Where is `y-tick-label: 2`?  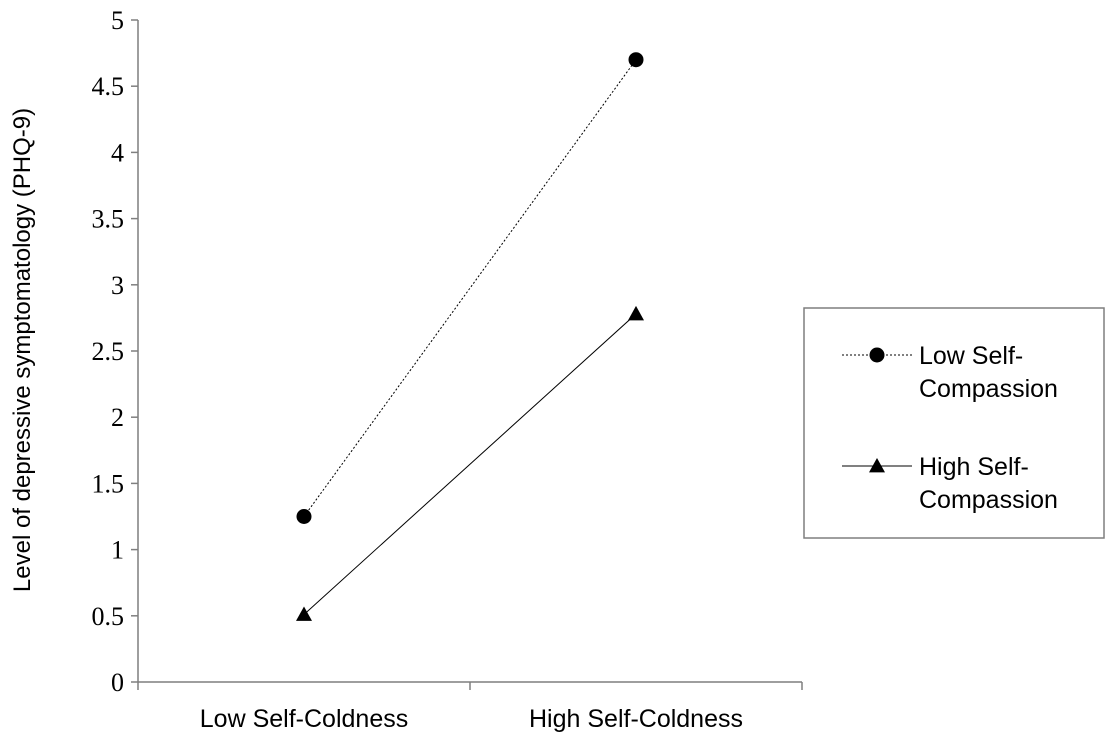
y-tick-label: 2 is located at coordinates (117, 417).